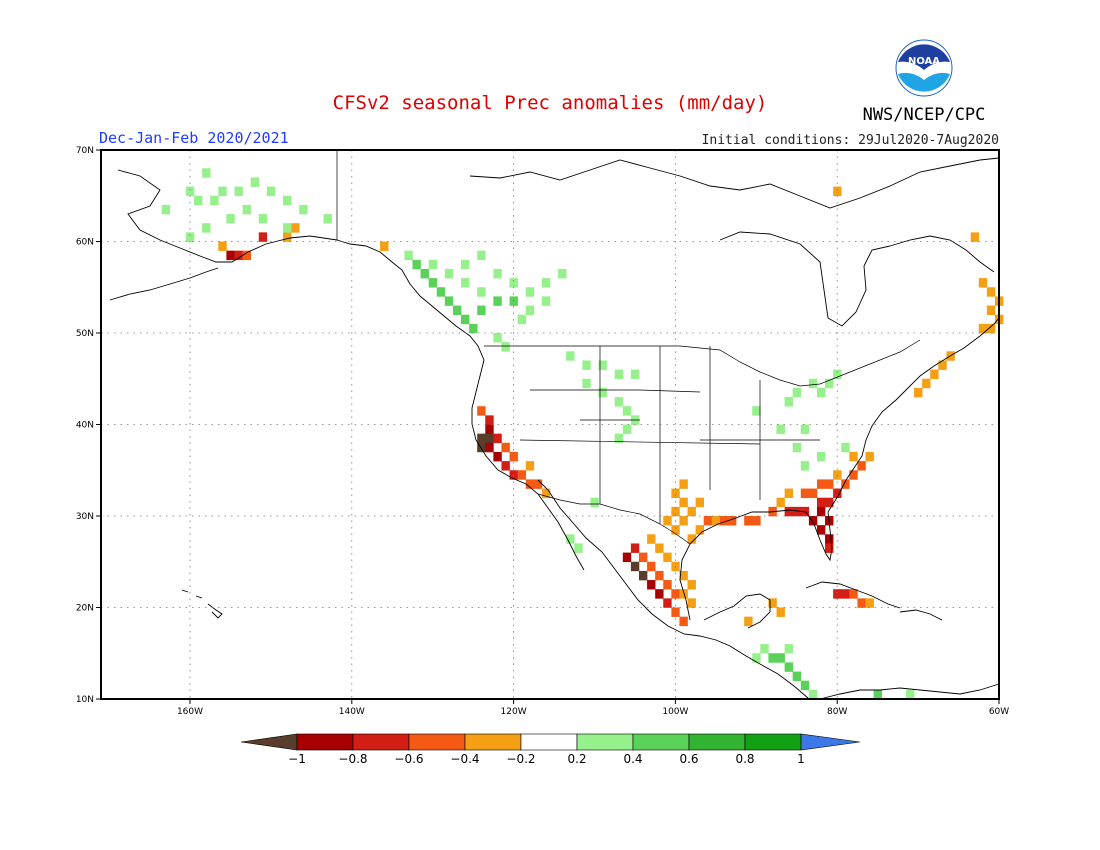 The image size is (1100, 850). Describe the element at coordinates (913, 415) in the screenshot. I see `coastline-east` at that location.